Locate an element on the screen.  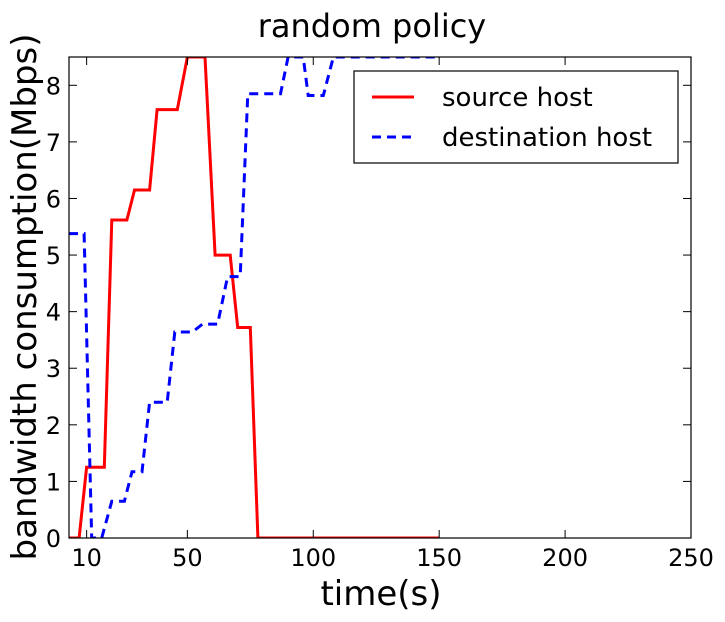
x-tick-label: 150 is located at coordinates (439, 558).